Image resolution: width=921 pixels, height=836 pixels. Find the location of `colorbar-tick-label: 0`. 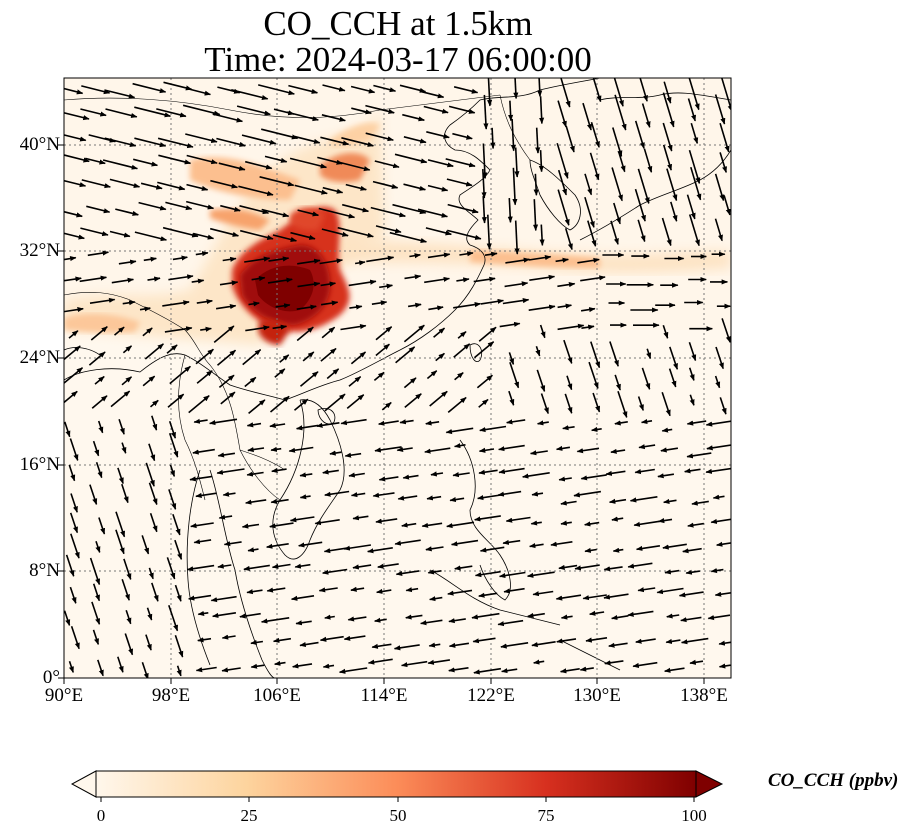

colorbar-tick-label: 0 is located at coordinates (101, 815).